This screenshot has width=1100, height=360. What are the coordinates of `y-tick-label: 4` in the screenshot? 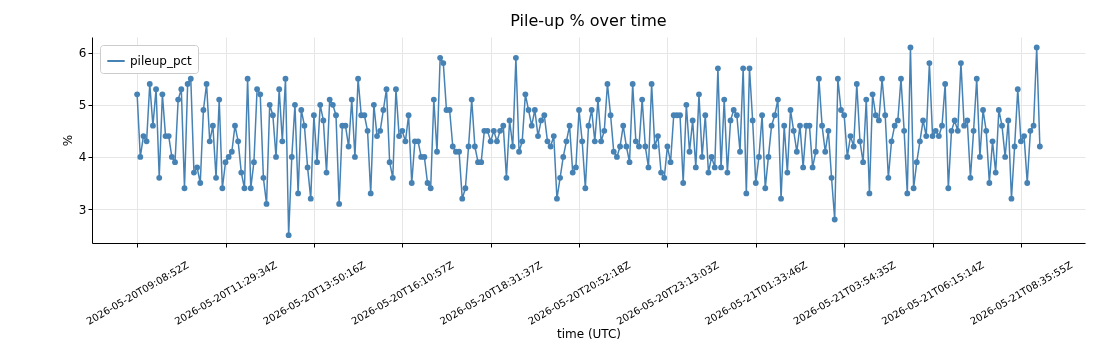 It's located at (82, 157).